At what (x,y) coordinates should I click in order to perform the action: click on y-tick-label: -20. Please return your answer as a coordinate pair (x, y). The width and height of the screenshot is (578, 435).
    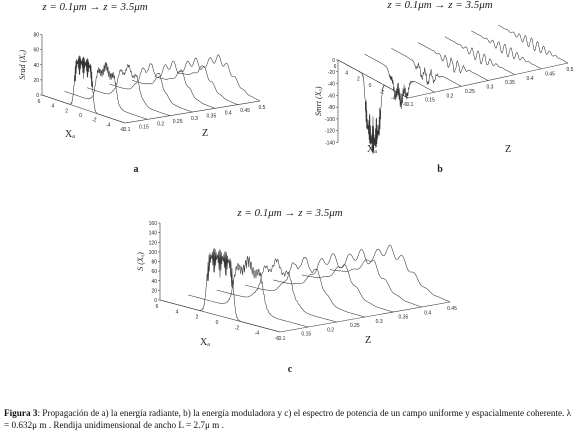
    Looking at the image, I should click on (331, 73).